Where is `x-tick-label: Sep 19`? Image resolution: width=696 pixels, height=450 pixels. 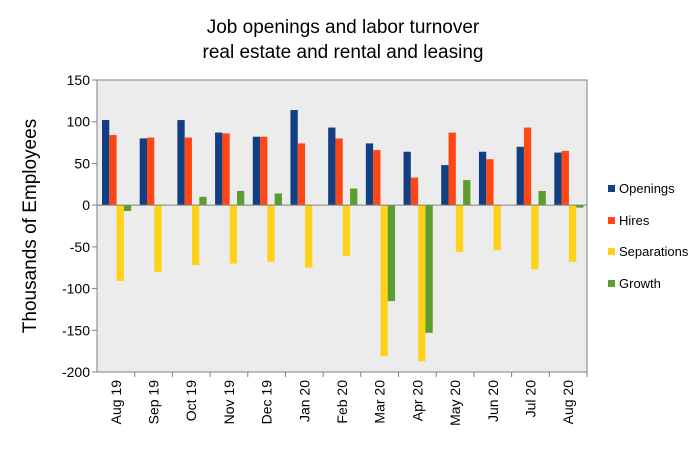
x-tick-label: Sep 19 is located at coordinates (154, 402).